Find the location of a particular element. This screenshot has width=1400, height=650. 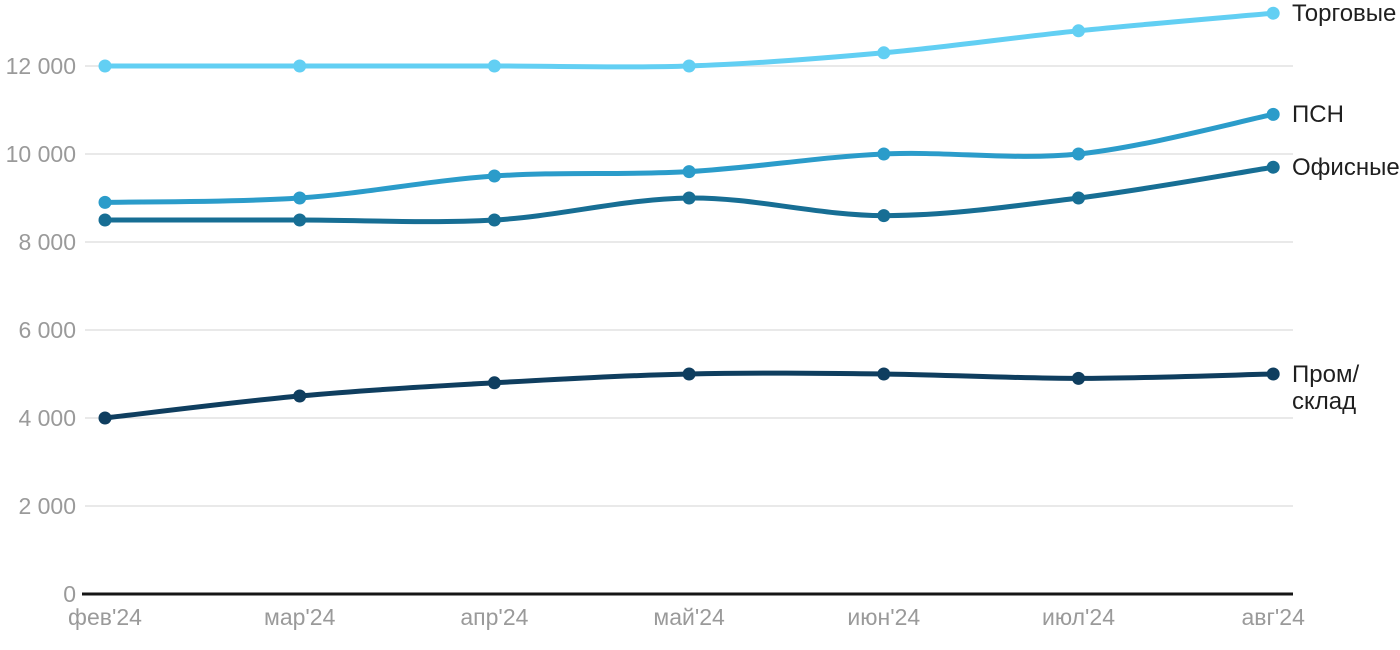

legend-label-torgovye: Торговые is located at coordinates (1346, 13).